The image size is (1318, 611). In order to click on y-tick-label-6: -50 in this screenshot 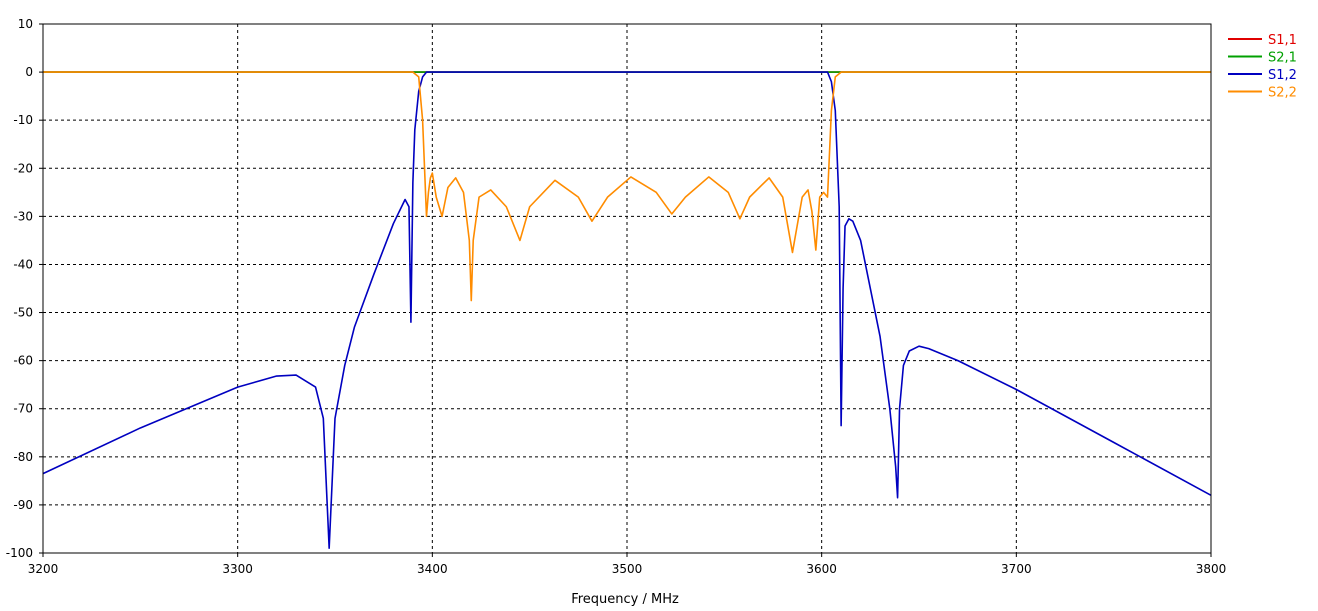, I will do `click(23, 313)`.